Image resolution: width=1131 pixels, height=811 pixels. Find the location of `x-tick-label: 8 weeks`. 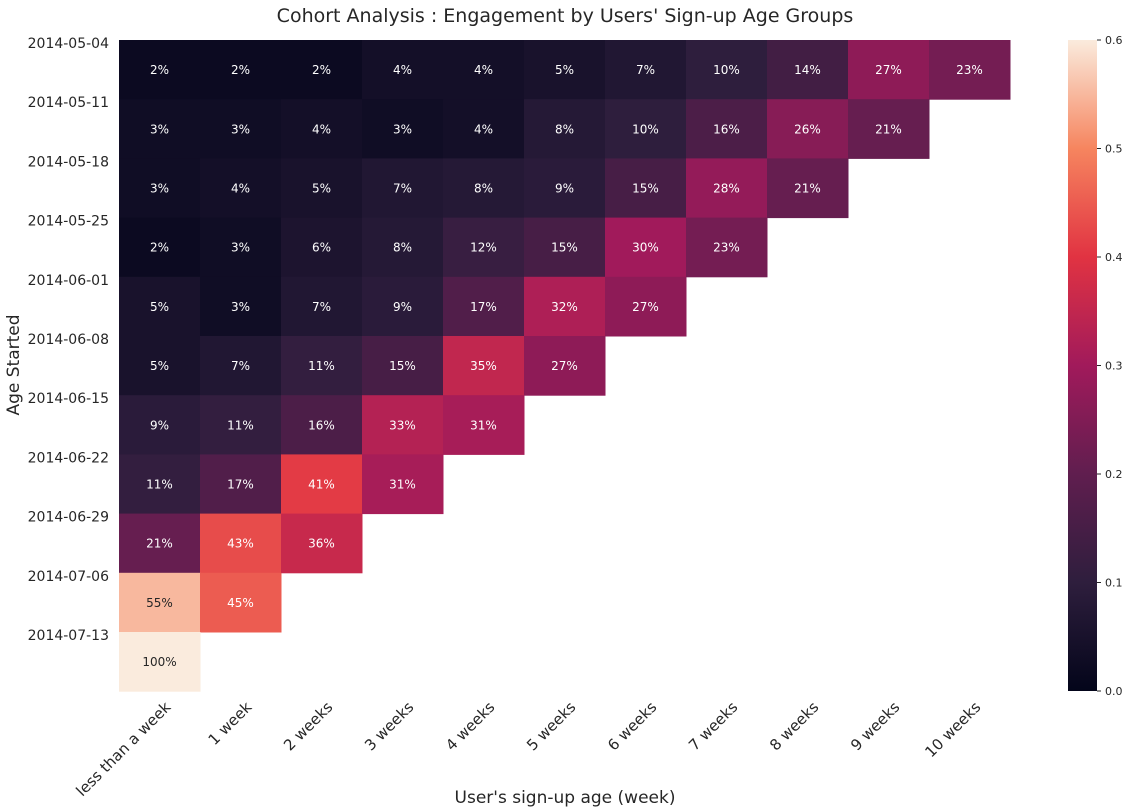

x-tick-label: 8 weeks is located at coordinates (794, 726).